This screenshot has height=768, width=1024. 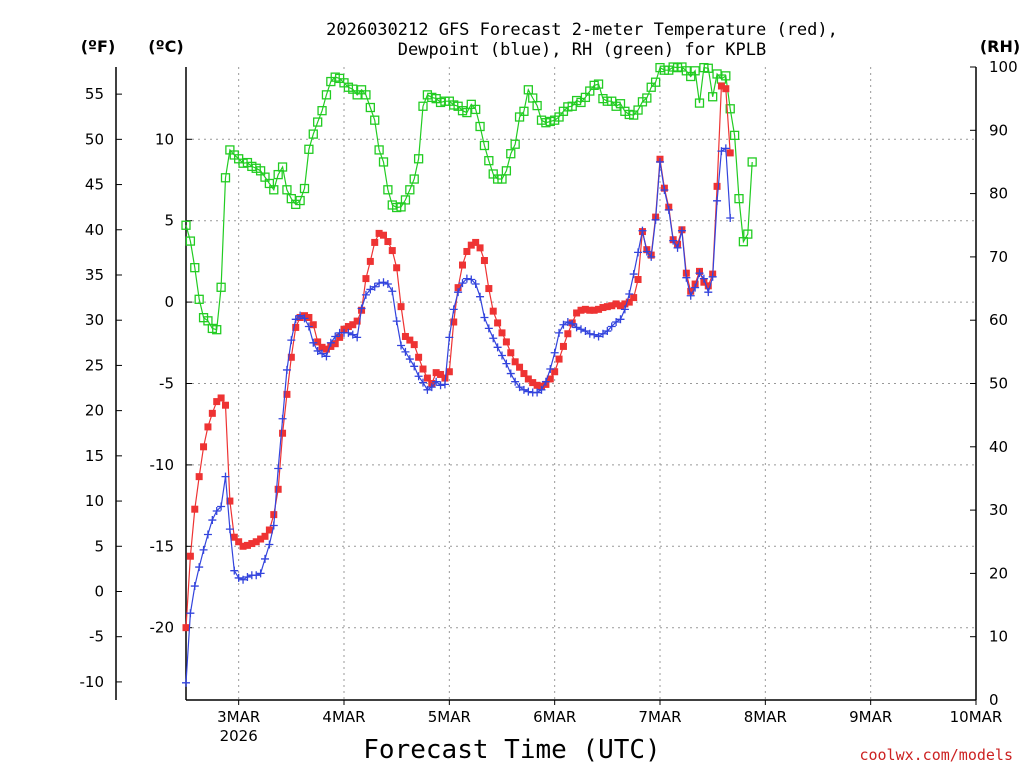 I want to click on celsius-axis-unit: (ºC), so click(x=165, y=46).